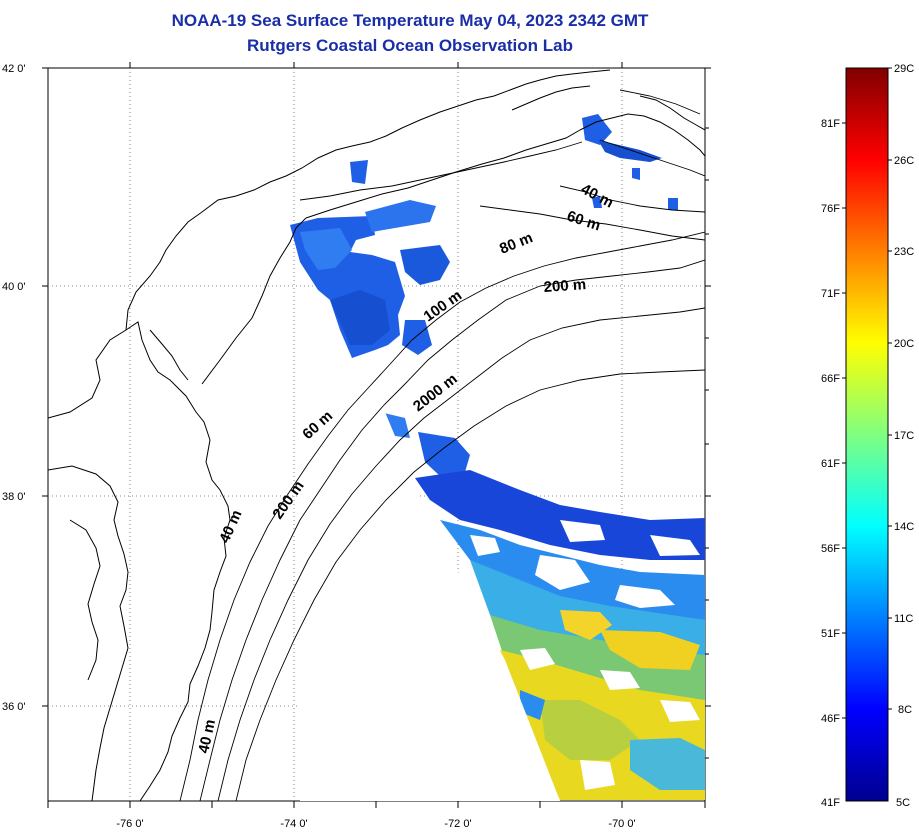  What do you see at coordinates (830, 719) in the screenshot?
I see `colorbar-f-46: 46F` at bounding box center [830, 719].